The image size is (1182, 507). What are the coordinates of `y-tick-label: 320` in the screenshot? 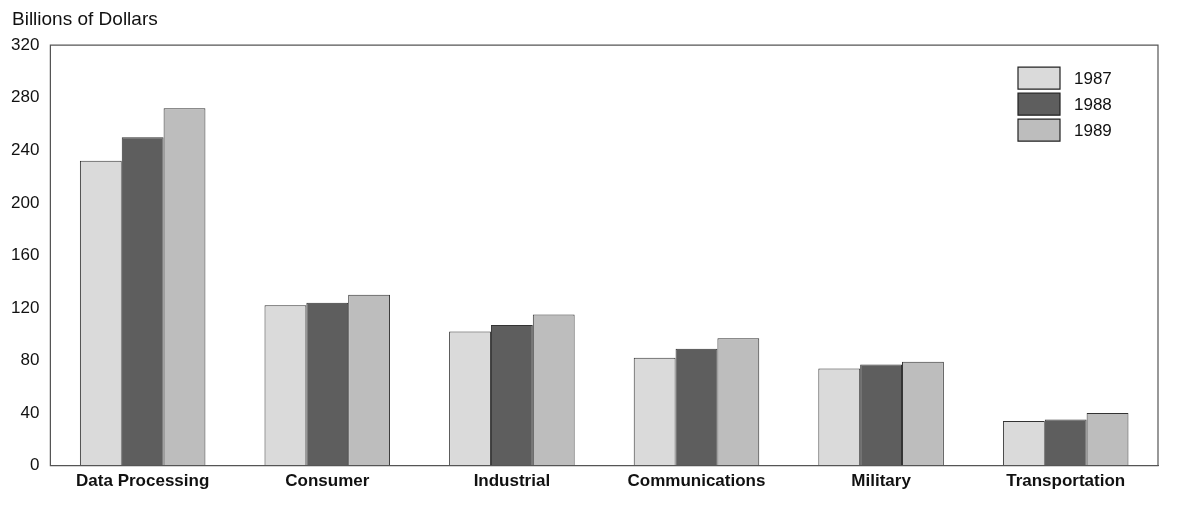 It's located at (25, 44).